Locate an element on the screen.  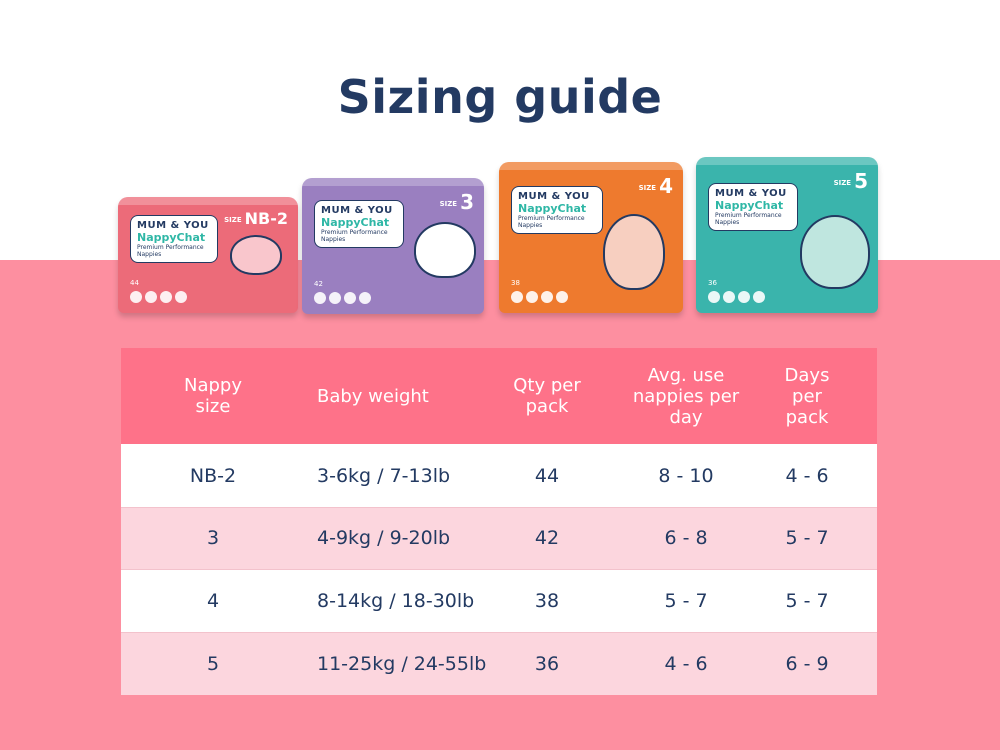
page-title: Sizing guide is located at coordinates (500, 97).